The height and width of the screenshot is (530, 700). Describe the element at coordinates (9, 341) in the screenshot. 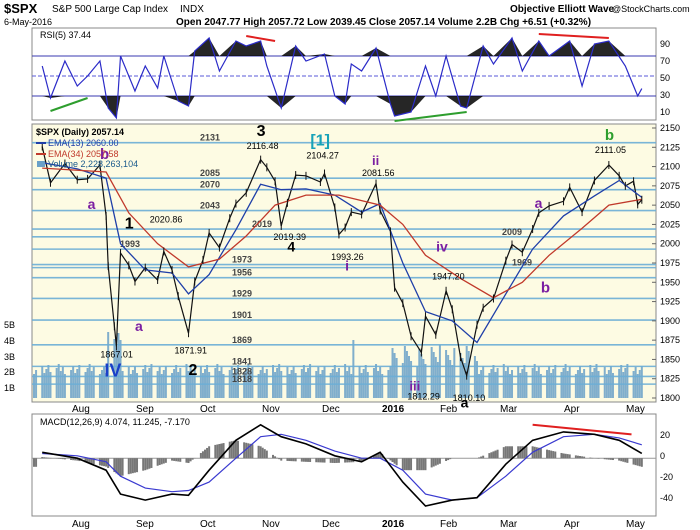

I see `volume-tick-4b: 4B` at that location.